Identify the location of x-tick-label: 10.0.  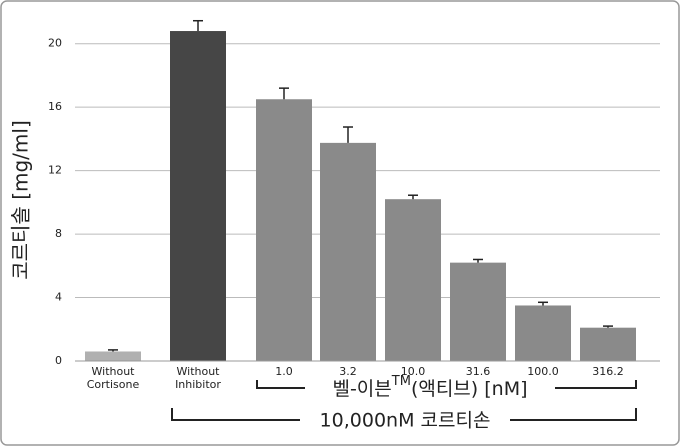
(413, 371).